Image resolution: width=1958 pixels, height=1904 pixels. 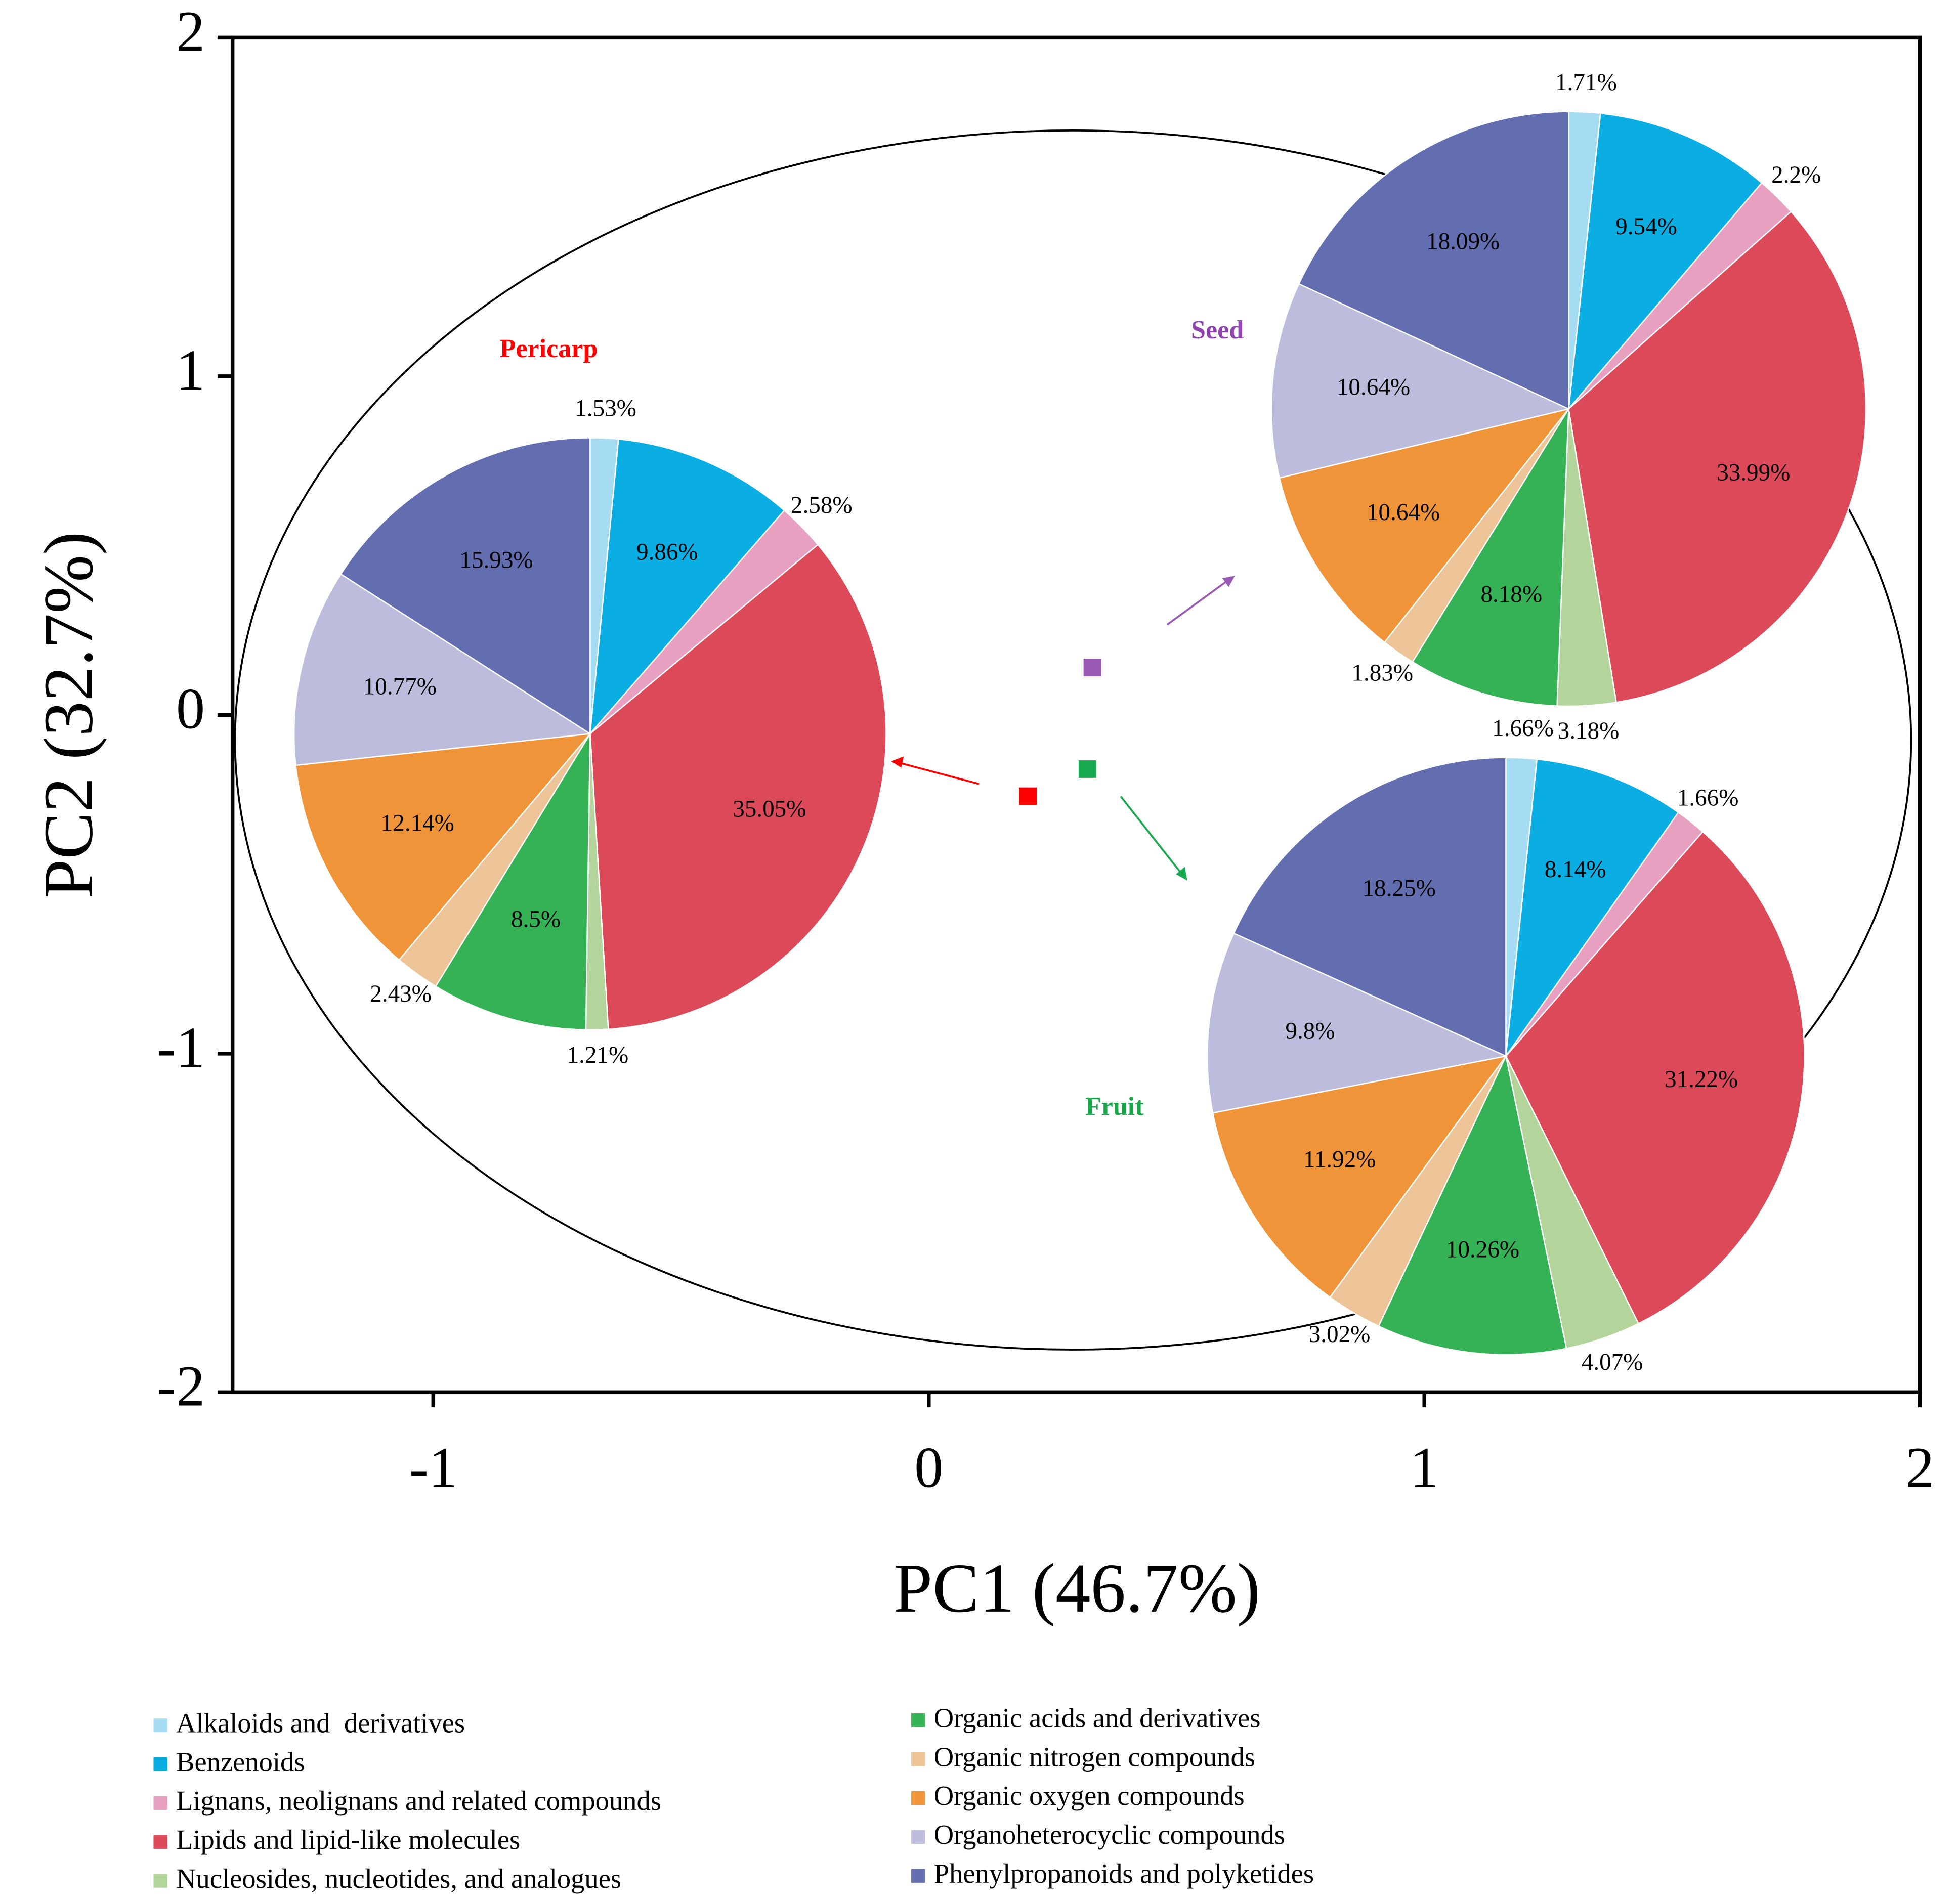 I want to click on x-tick-label: 0, so click(x=928, y=1468).